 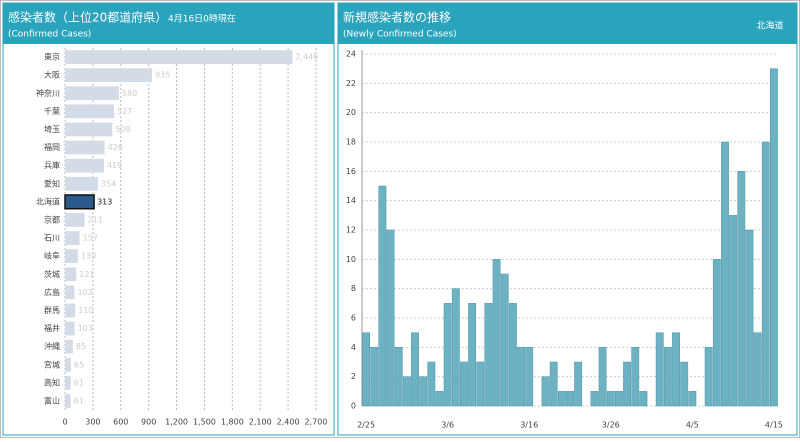 I want to click on data-label: 509, so click(x=122, y=129).